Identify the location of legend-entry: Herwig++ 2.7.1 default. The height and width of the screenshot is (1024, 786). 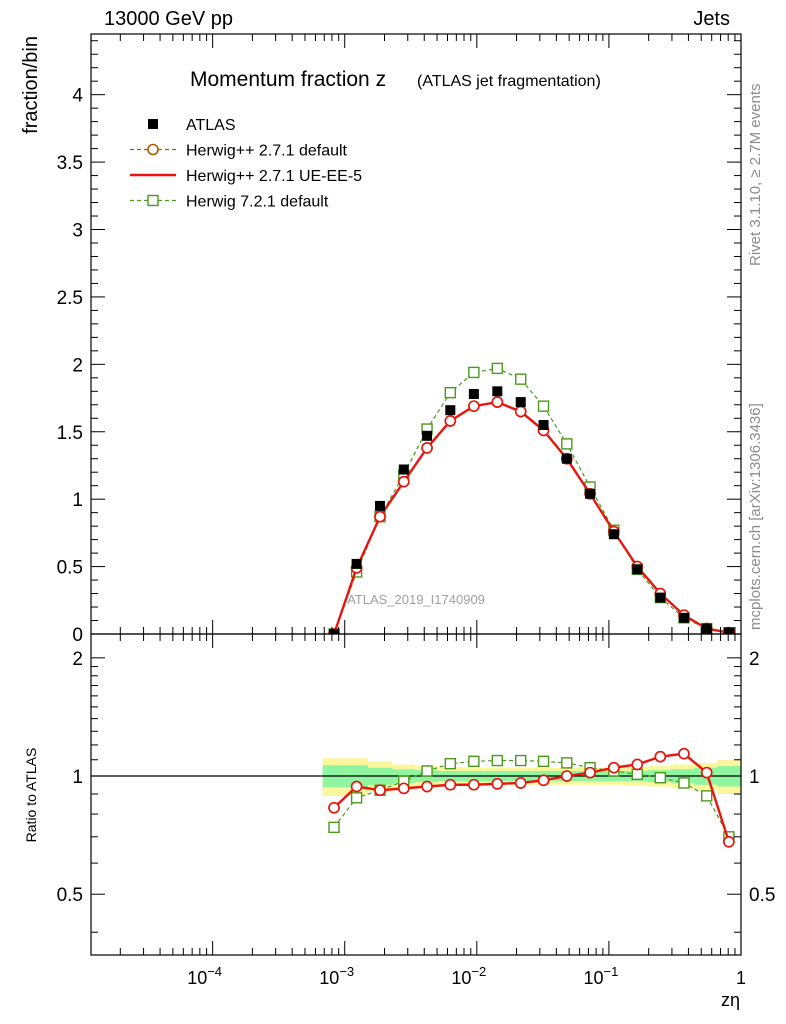
(239, 151).